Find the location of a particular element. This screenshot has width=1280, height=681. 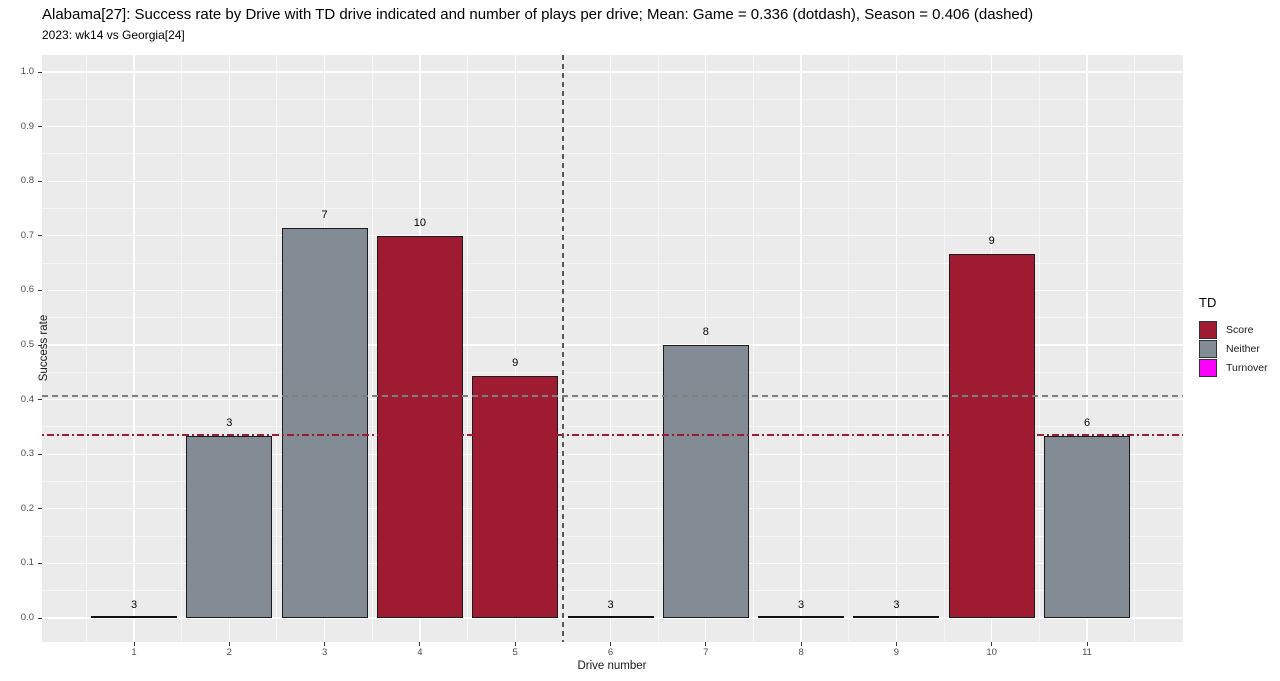

y-tick-label: 0.1 is located at coordinates (27, 563).